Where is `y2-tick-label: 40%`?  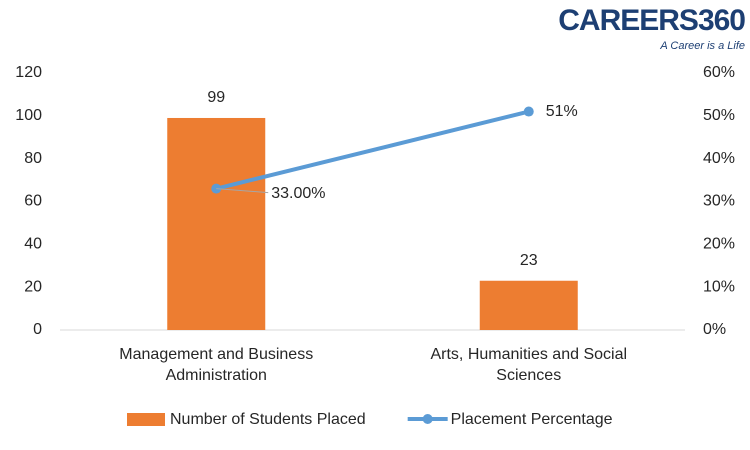
y2-tick-label: 40% is located at coordinates (719, 158).